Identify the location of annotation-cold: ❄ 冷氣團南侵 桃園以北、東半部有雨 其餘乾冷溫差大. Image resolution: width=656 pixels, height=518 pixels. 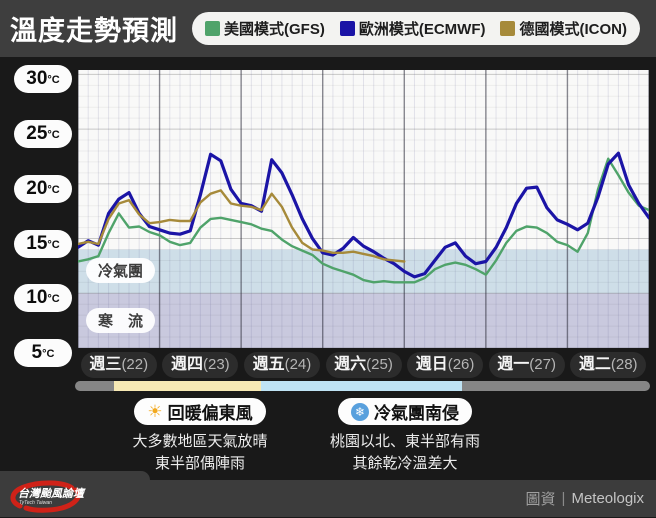
(405, 436).